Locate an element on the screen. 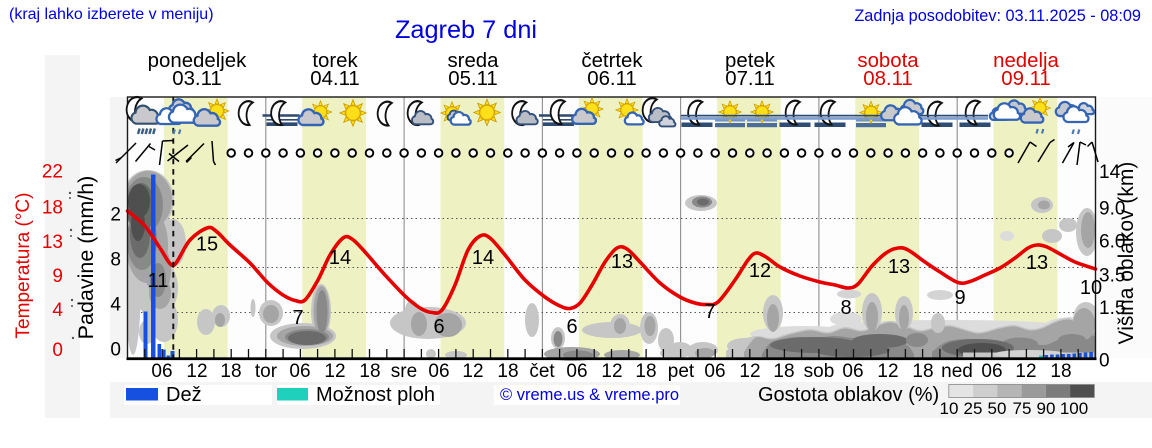  svg-text: 09.11 is located at coordinates (1026, 79).